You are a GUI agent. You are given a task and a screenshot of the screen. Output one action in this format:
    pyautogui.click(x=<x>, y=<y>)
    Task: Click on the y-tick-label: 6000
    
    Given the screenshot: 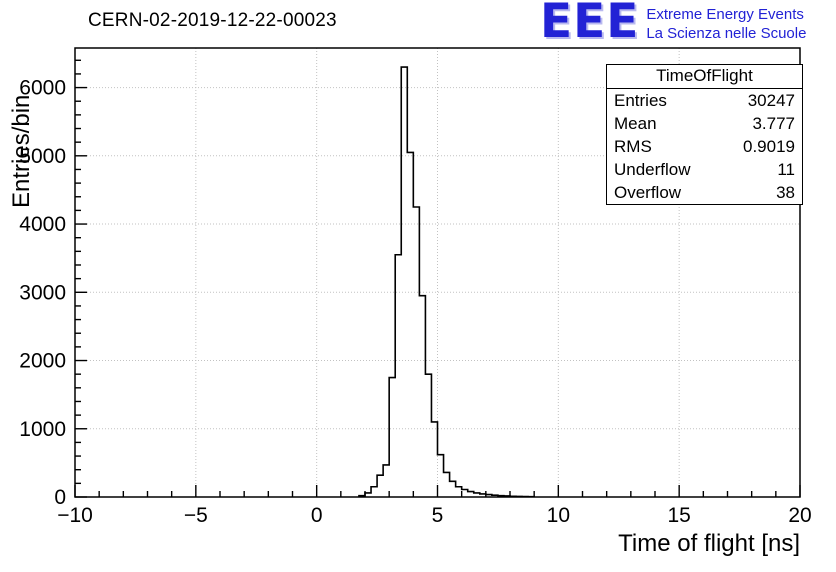 What is the action you would take?
    pyautogui.click(x=42, y=88)
    